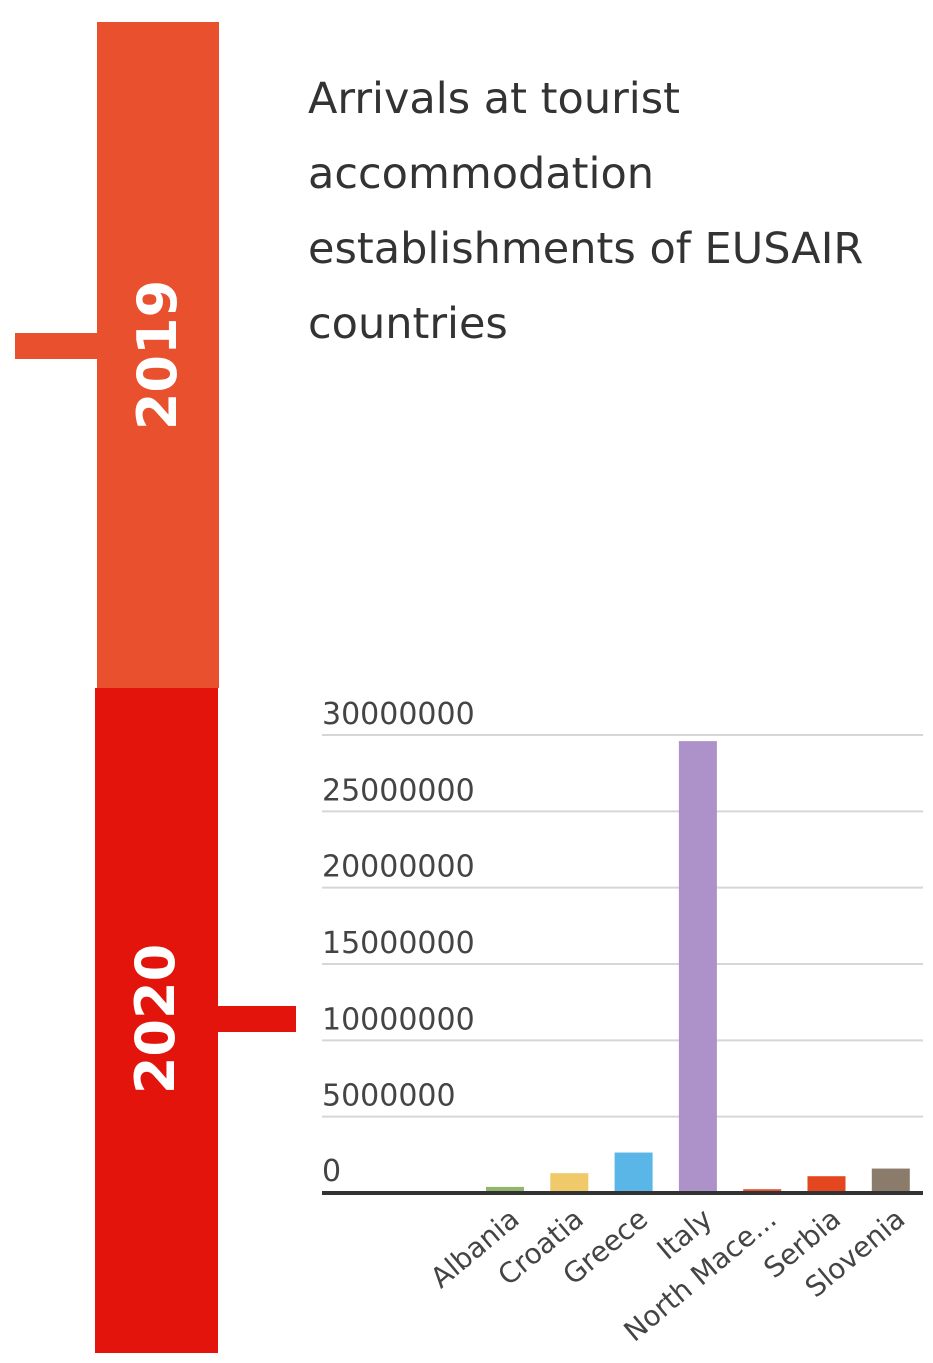  What do you see at coordinates (257, 1019) in the screenshot?
I see `timeline-tick-2020` at bounding box center [257, 1019].